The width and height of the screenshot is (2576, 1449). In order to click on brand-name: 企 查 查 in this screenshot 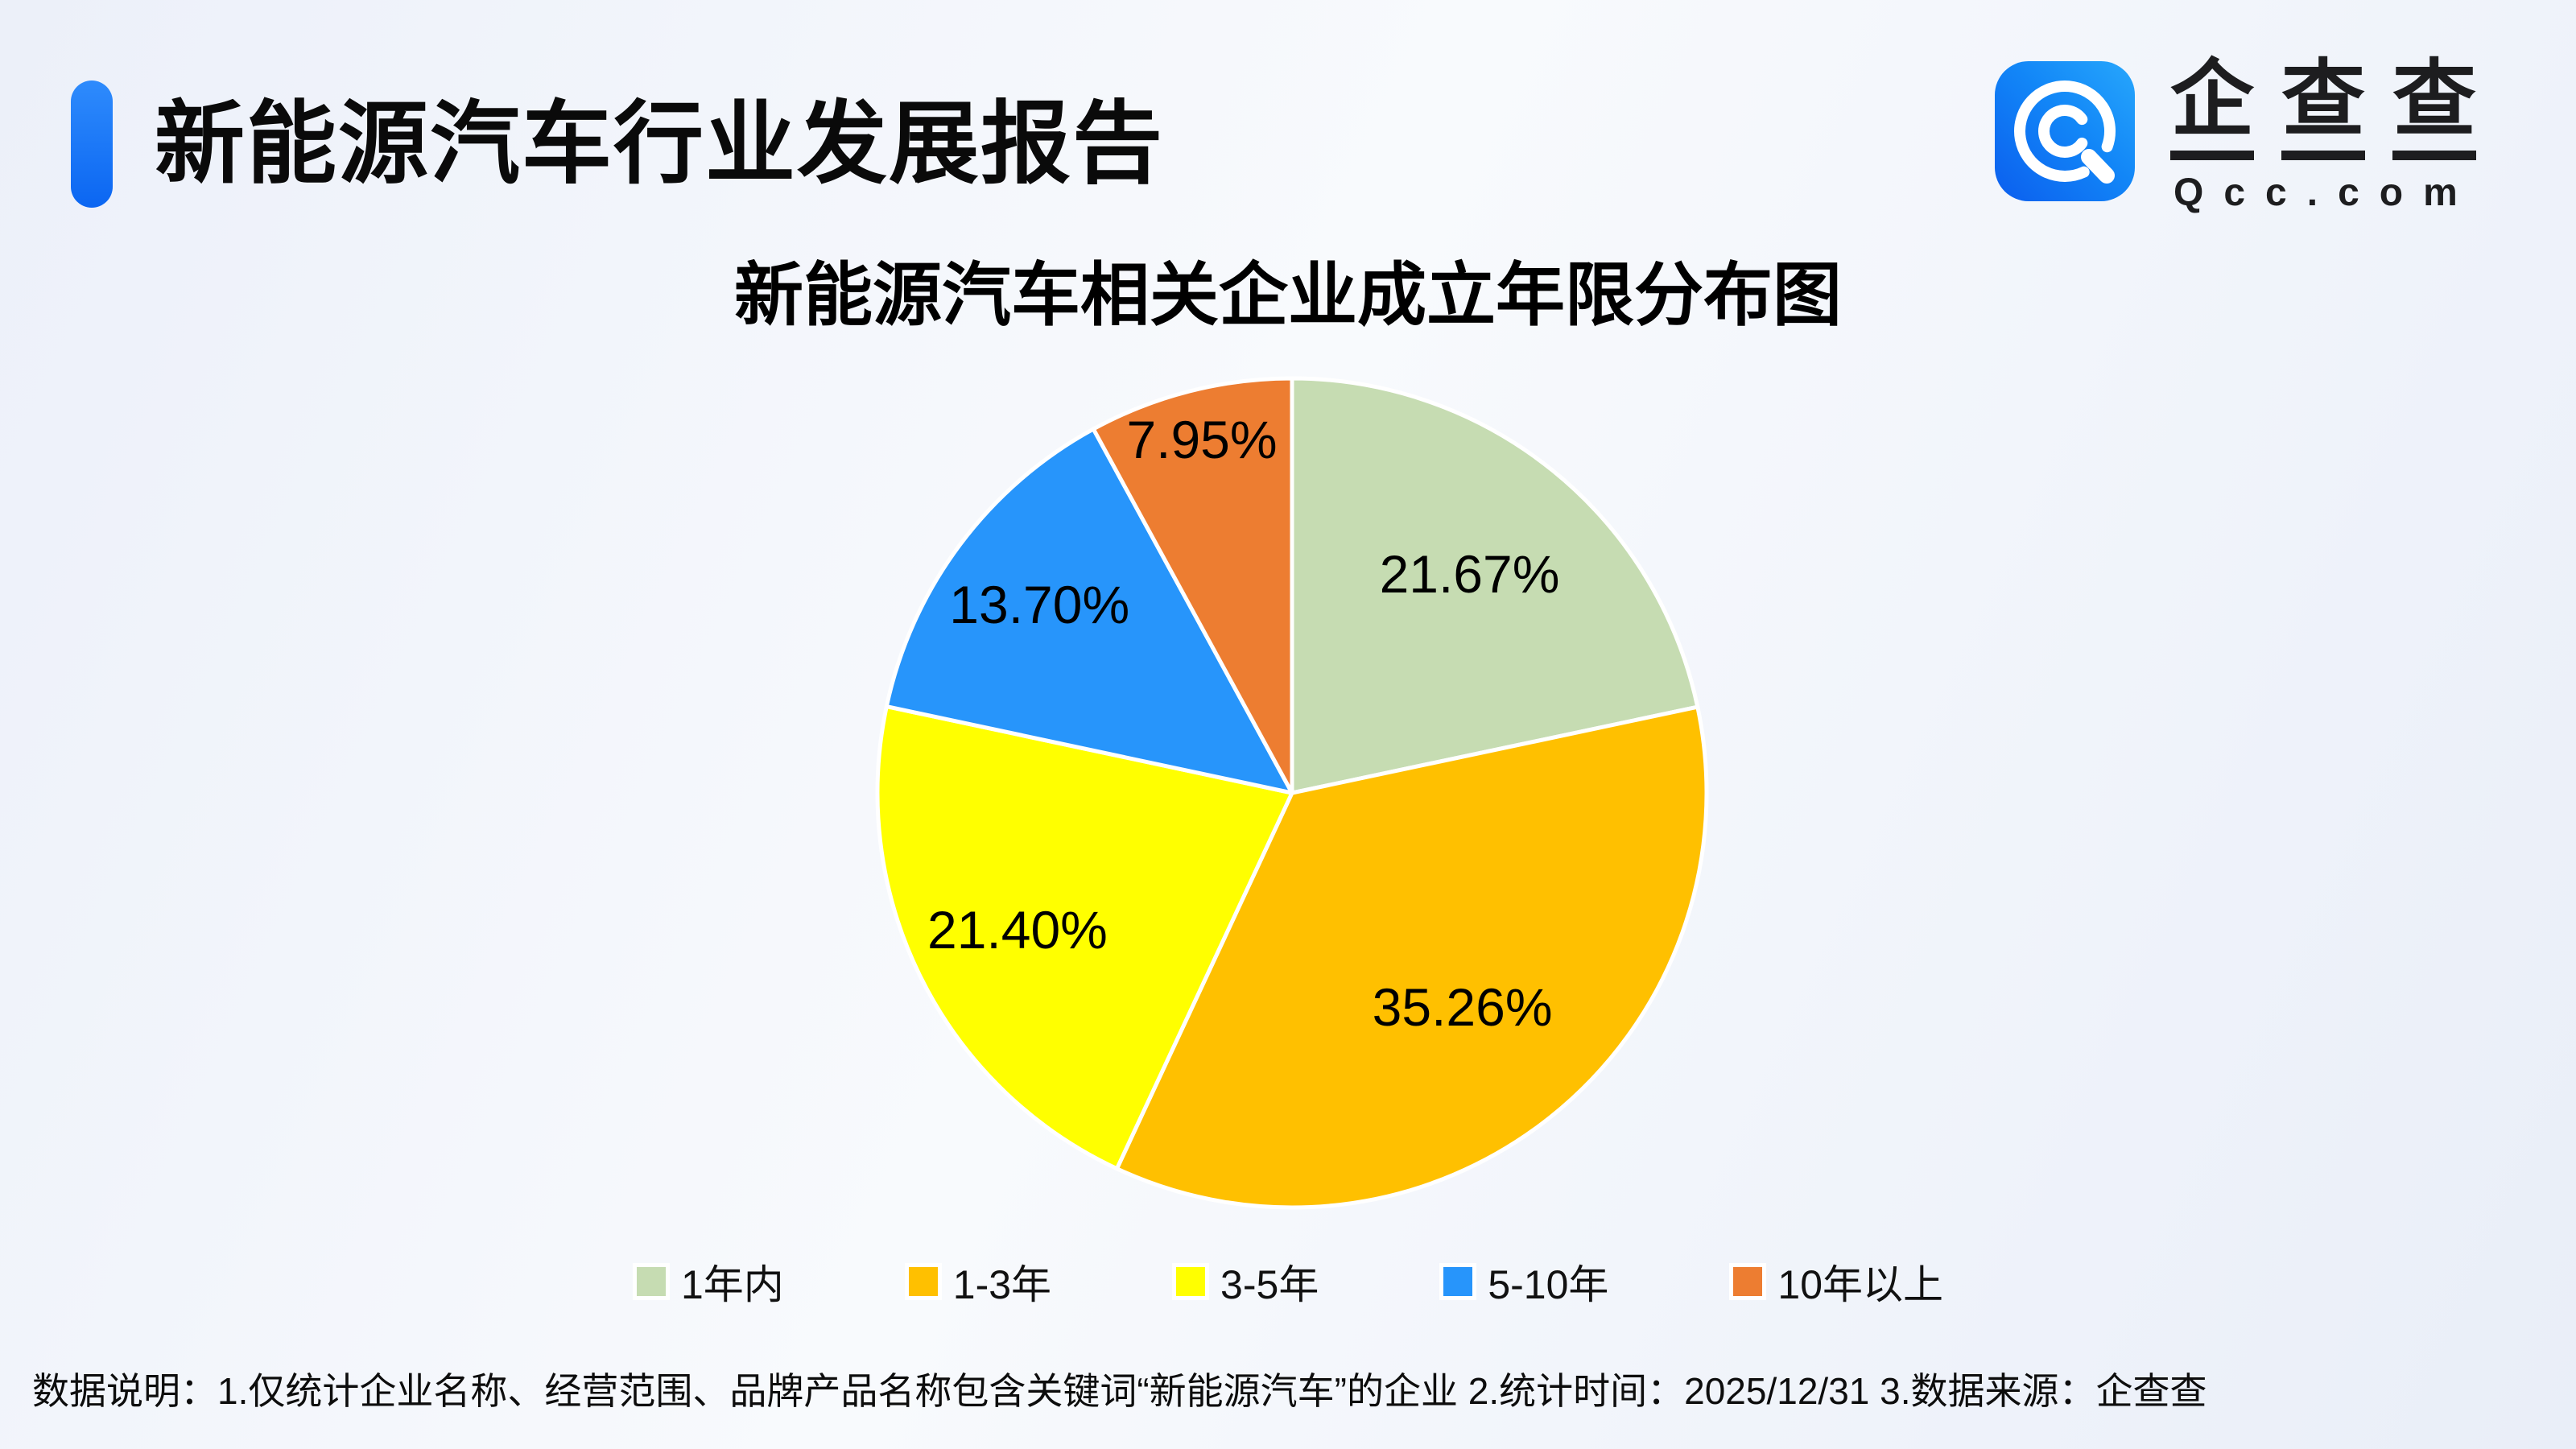, I will do `click(2323, 108)`.